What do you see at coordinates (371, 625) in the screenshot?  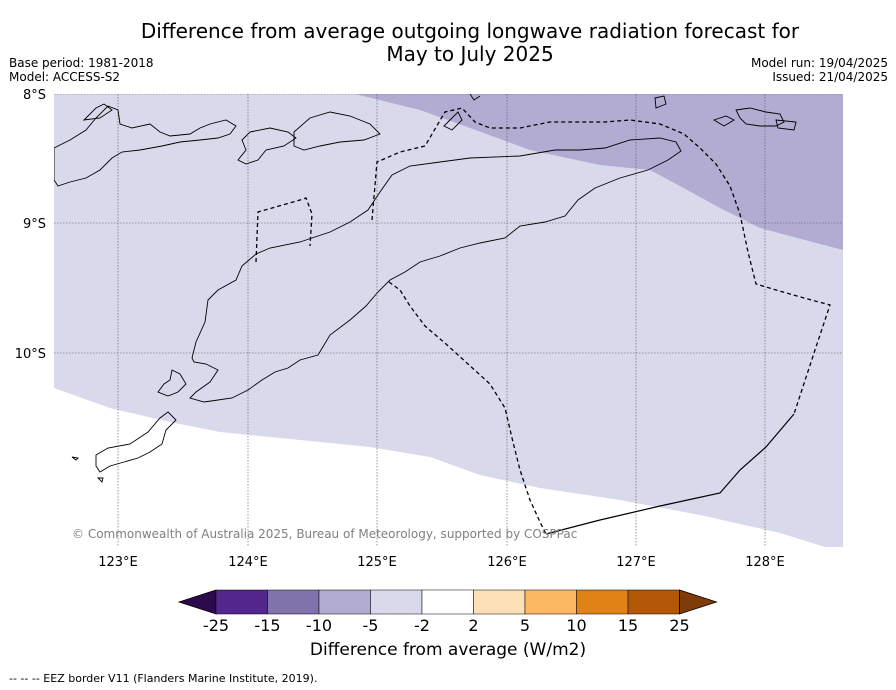 I see `colorbar-tick-label: -5` at bounding box center [371, 625].